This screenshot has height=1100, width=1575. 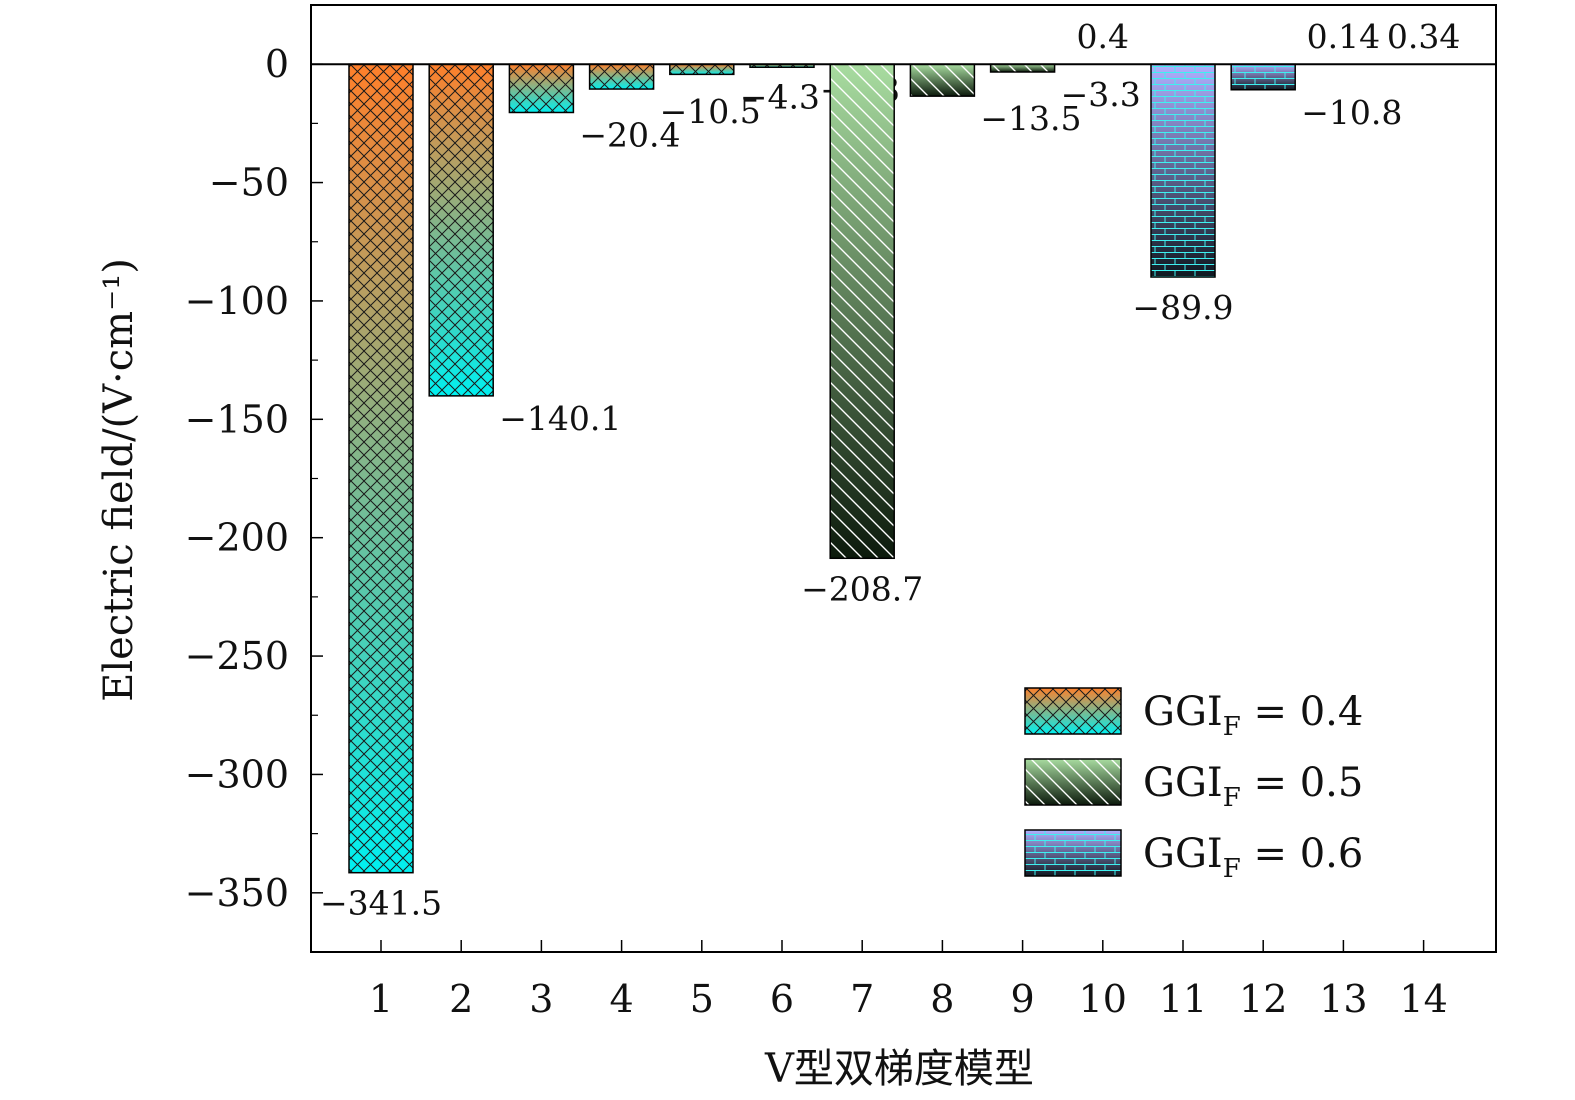 What do you see at coordinates (780, 96) in the screenshot?
I see `bar-value-label: −4.3` at bounding box center [780, 96].